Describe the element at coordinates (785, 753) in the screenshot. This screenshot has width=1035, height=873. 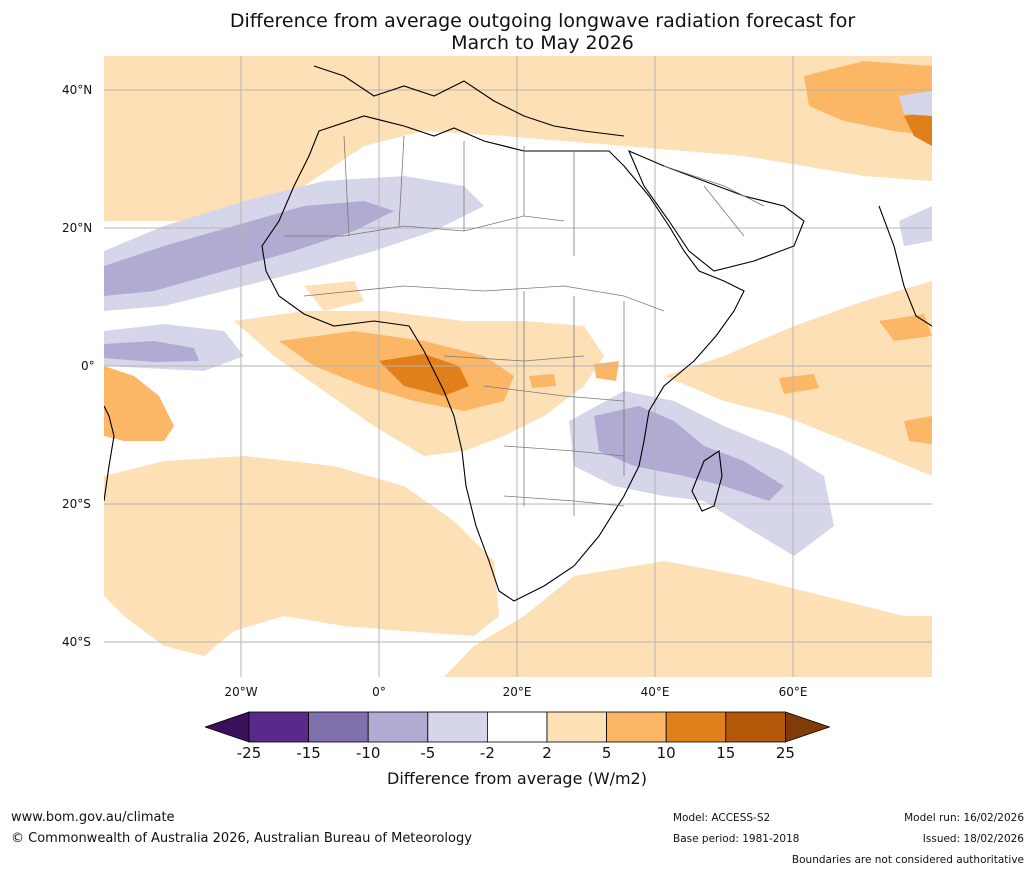
I see `colorbar-tick-label: 25` at that location.